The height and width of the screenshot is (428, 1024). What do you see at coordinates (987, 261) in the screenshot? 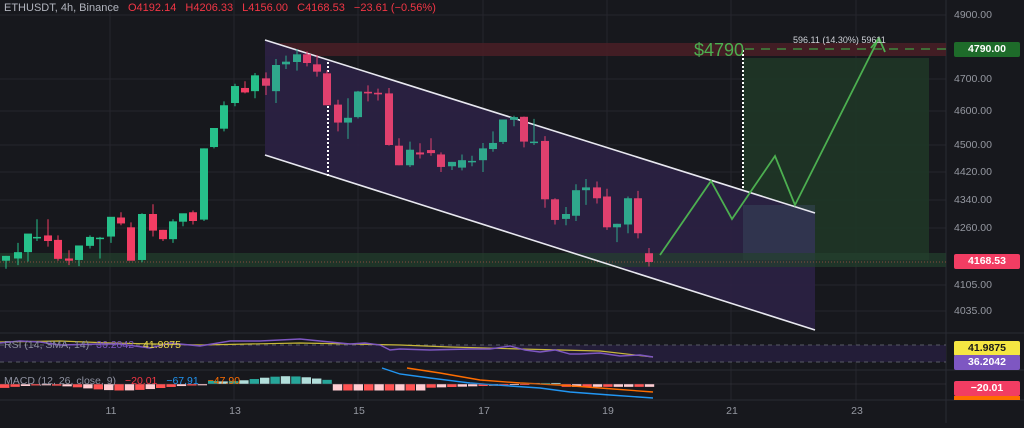
I see `last-price-tag: 4168.53` at bounding box center [987, 261].